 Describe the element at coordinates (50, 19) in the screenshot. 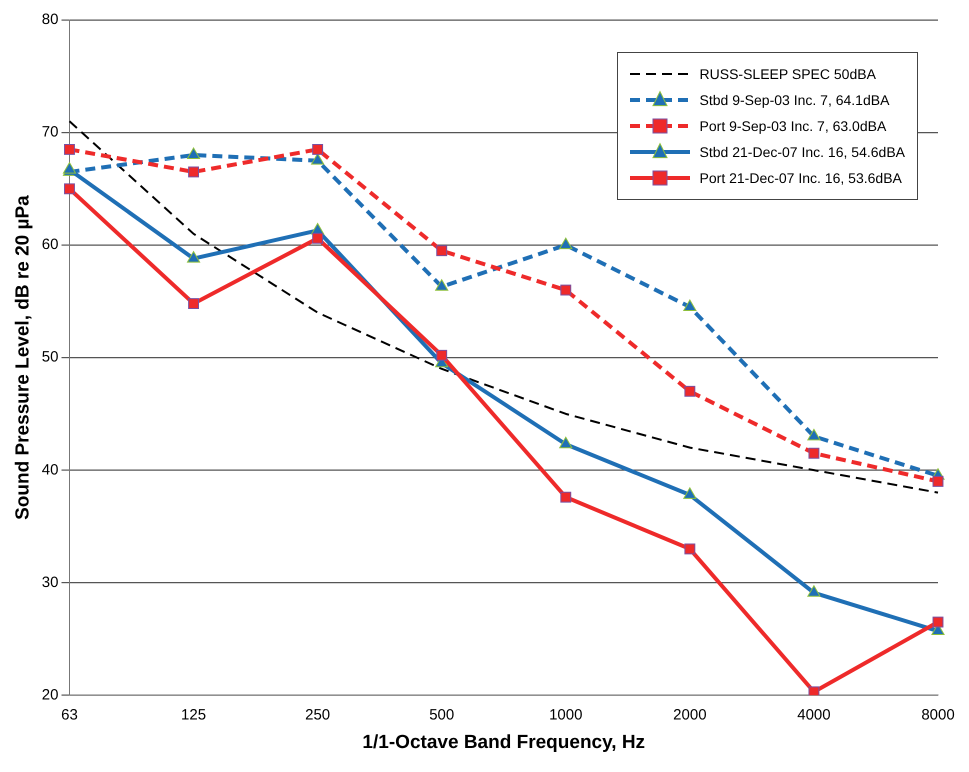

I see `y-tick-label: 80` at that location.